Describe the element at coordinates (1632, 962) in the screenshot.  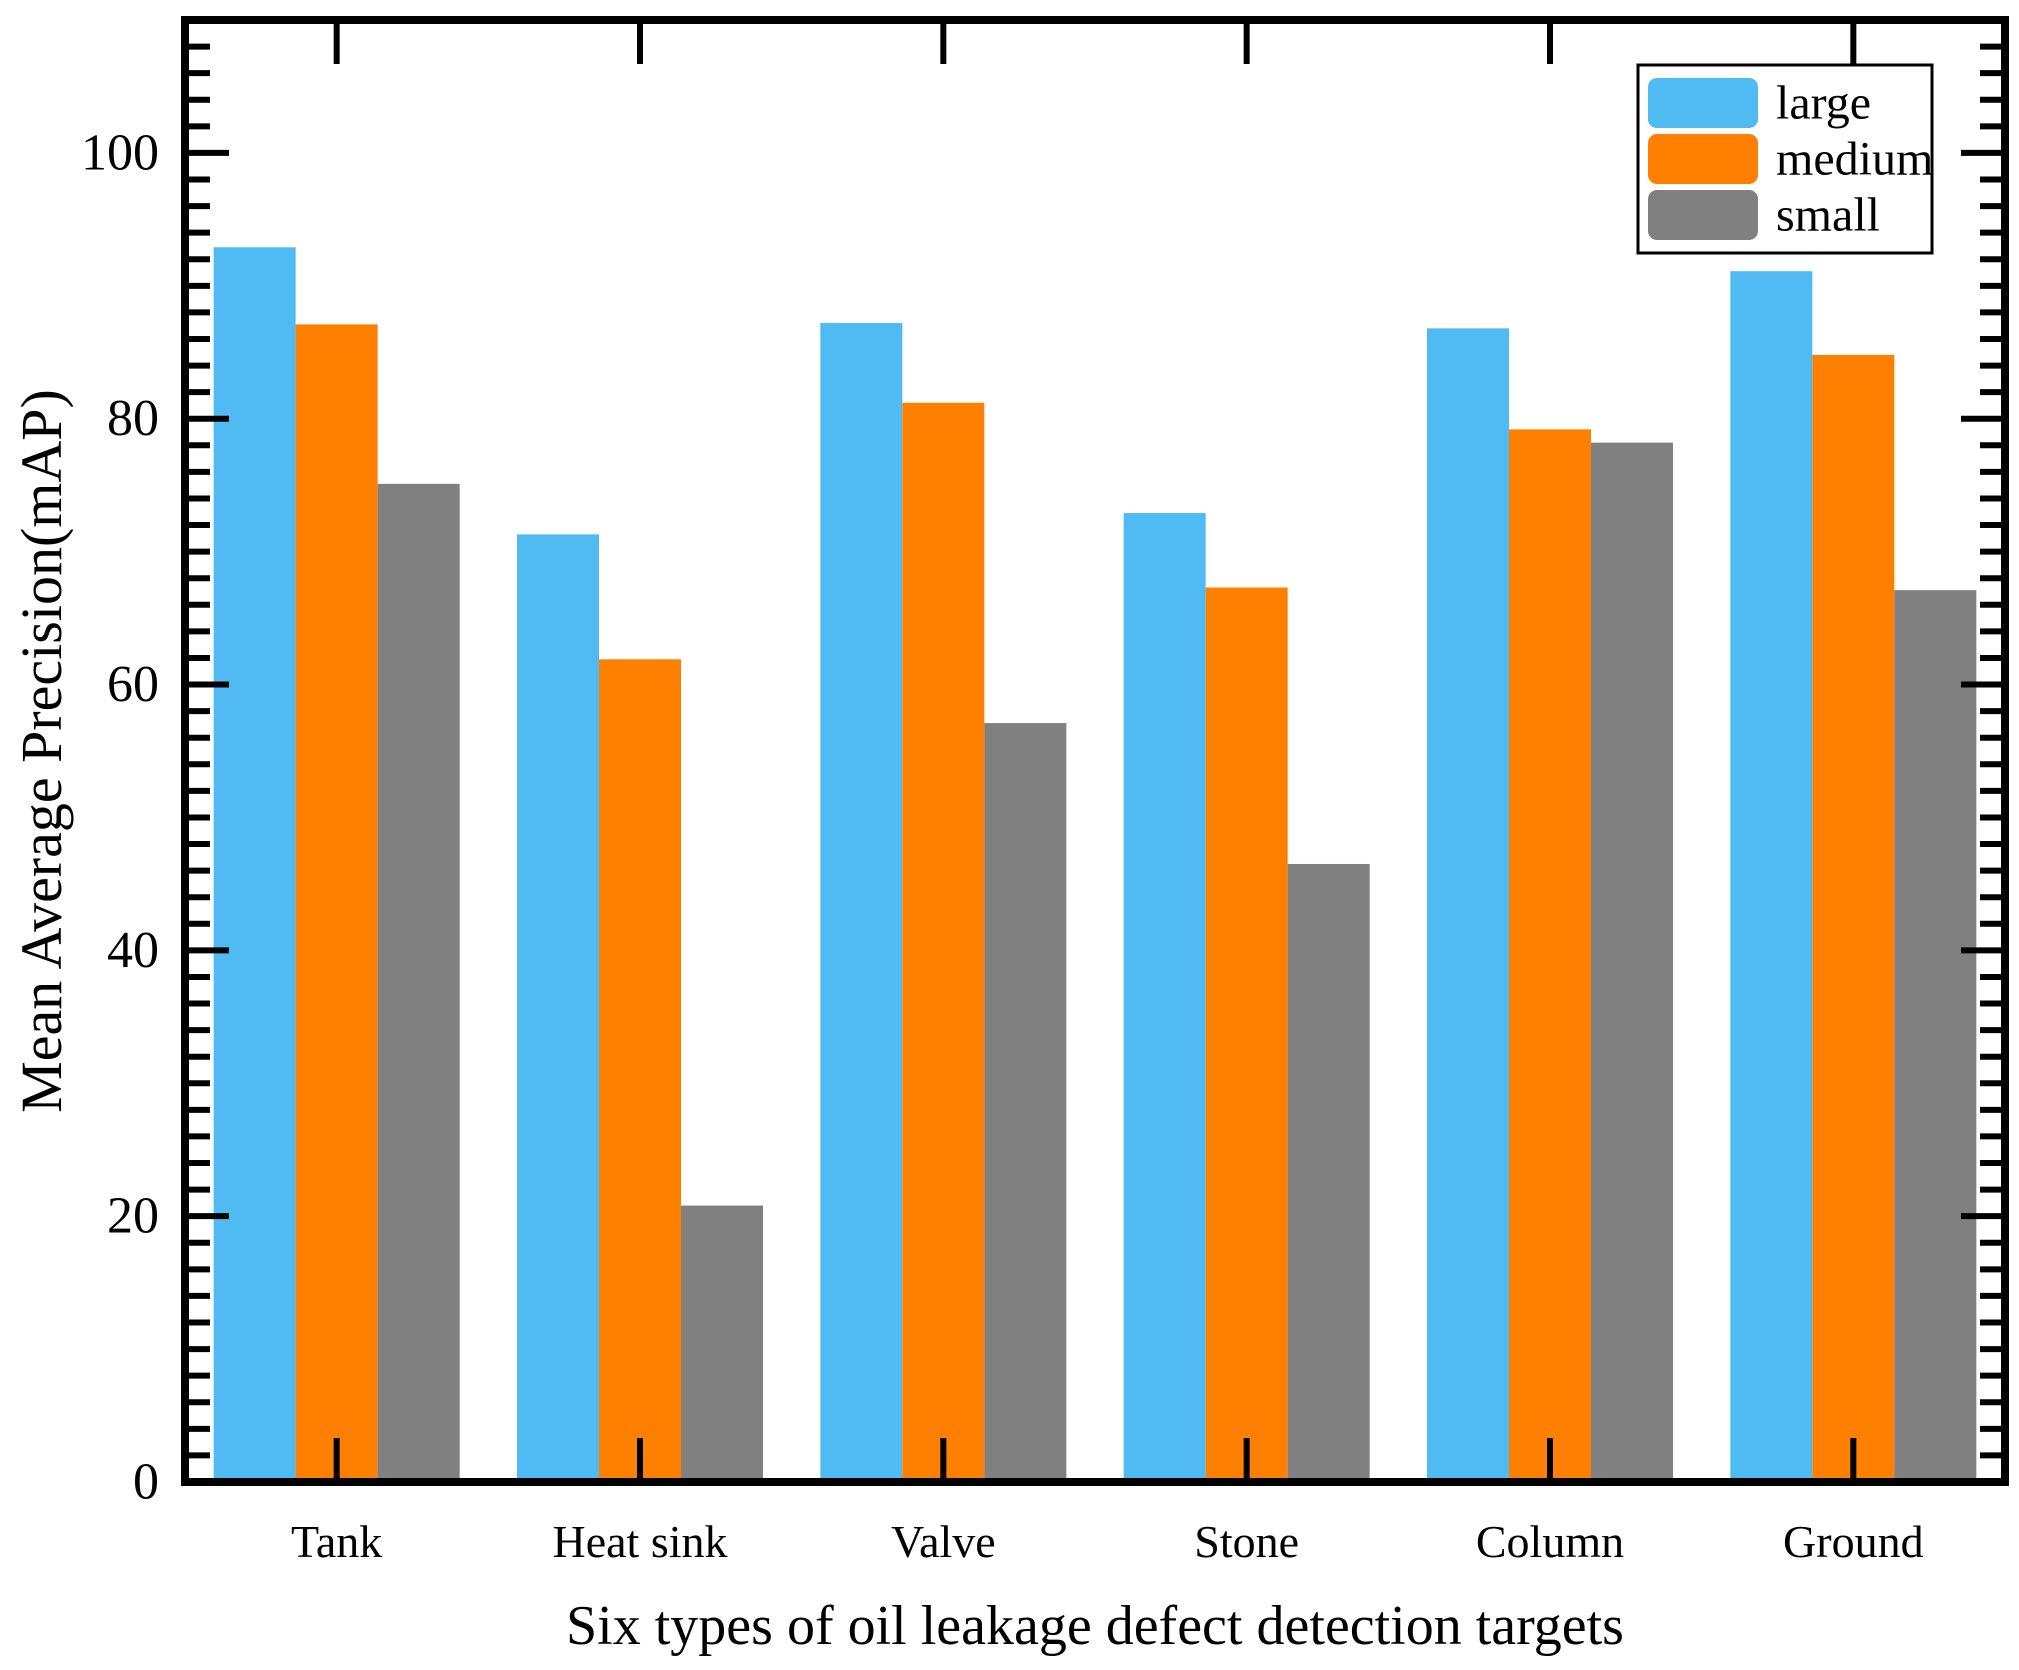
I see `bar-column-small` at that location.